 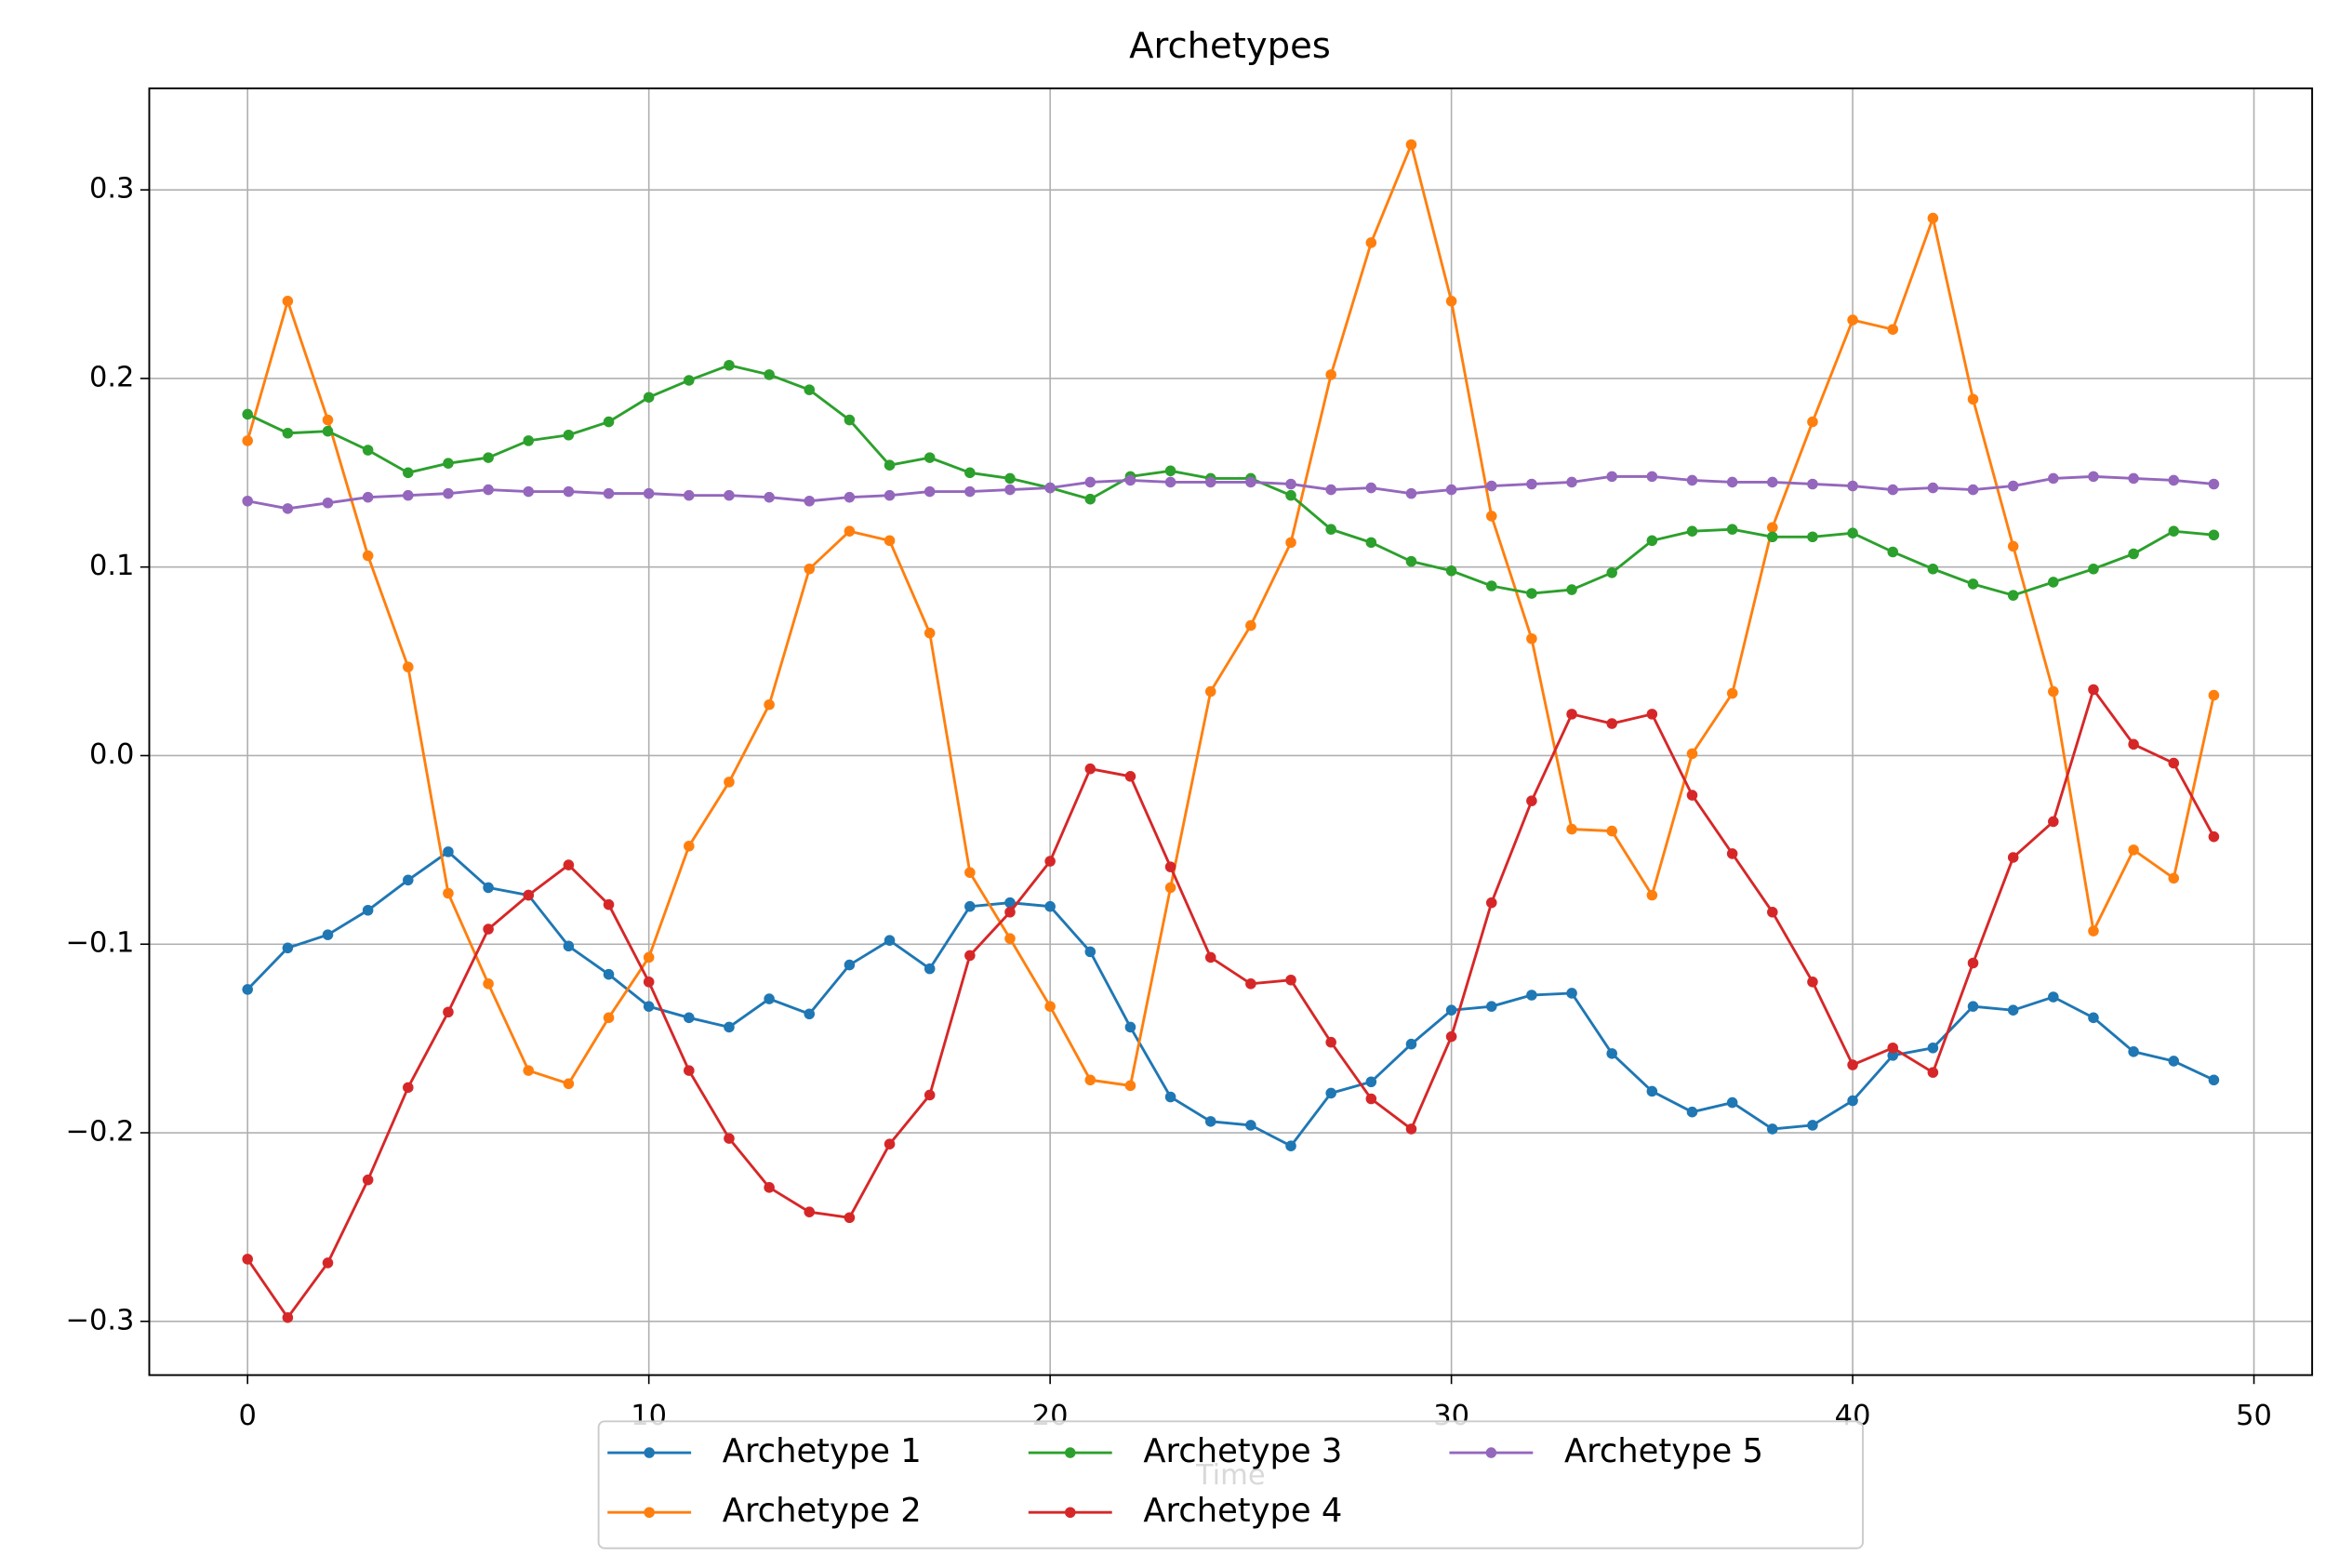 I want to click on legend-label: Archetype 3, so click(x=1242, y=1451).